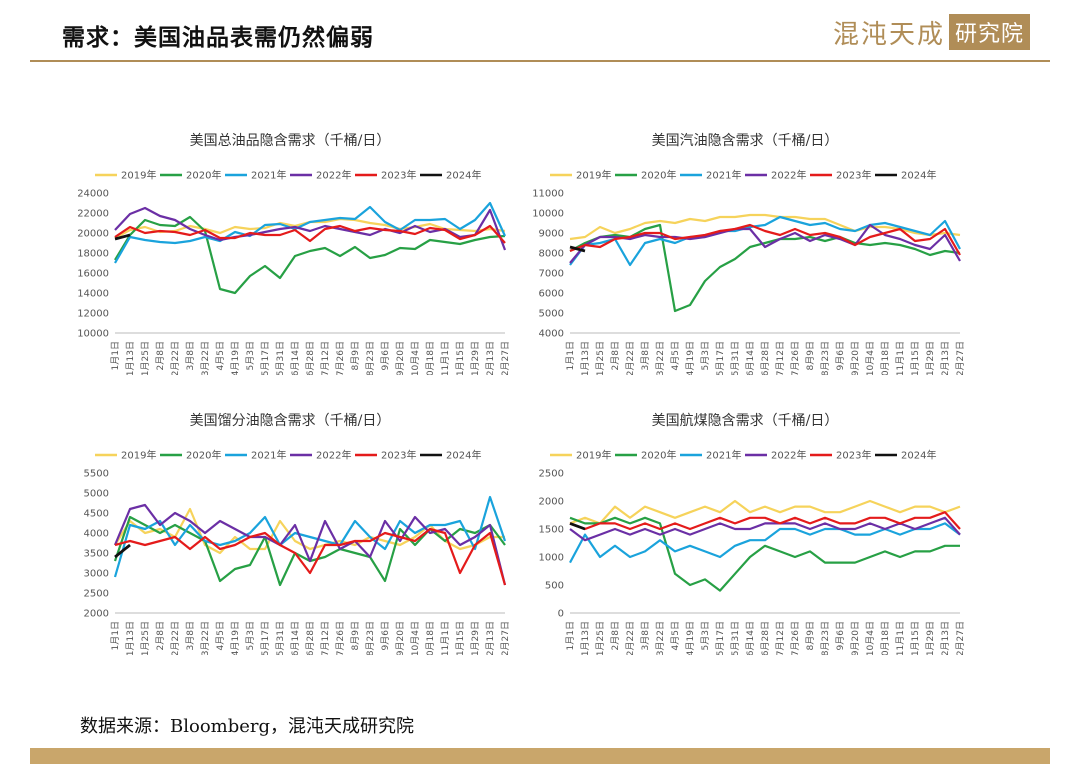 This screenshot has width=1080, height=764. I want to click on y-tick-label: 6000, so click(551, 294).